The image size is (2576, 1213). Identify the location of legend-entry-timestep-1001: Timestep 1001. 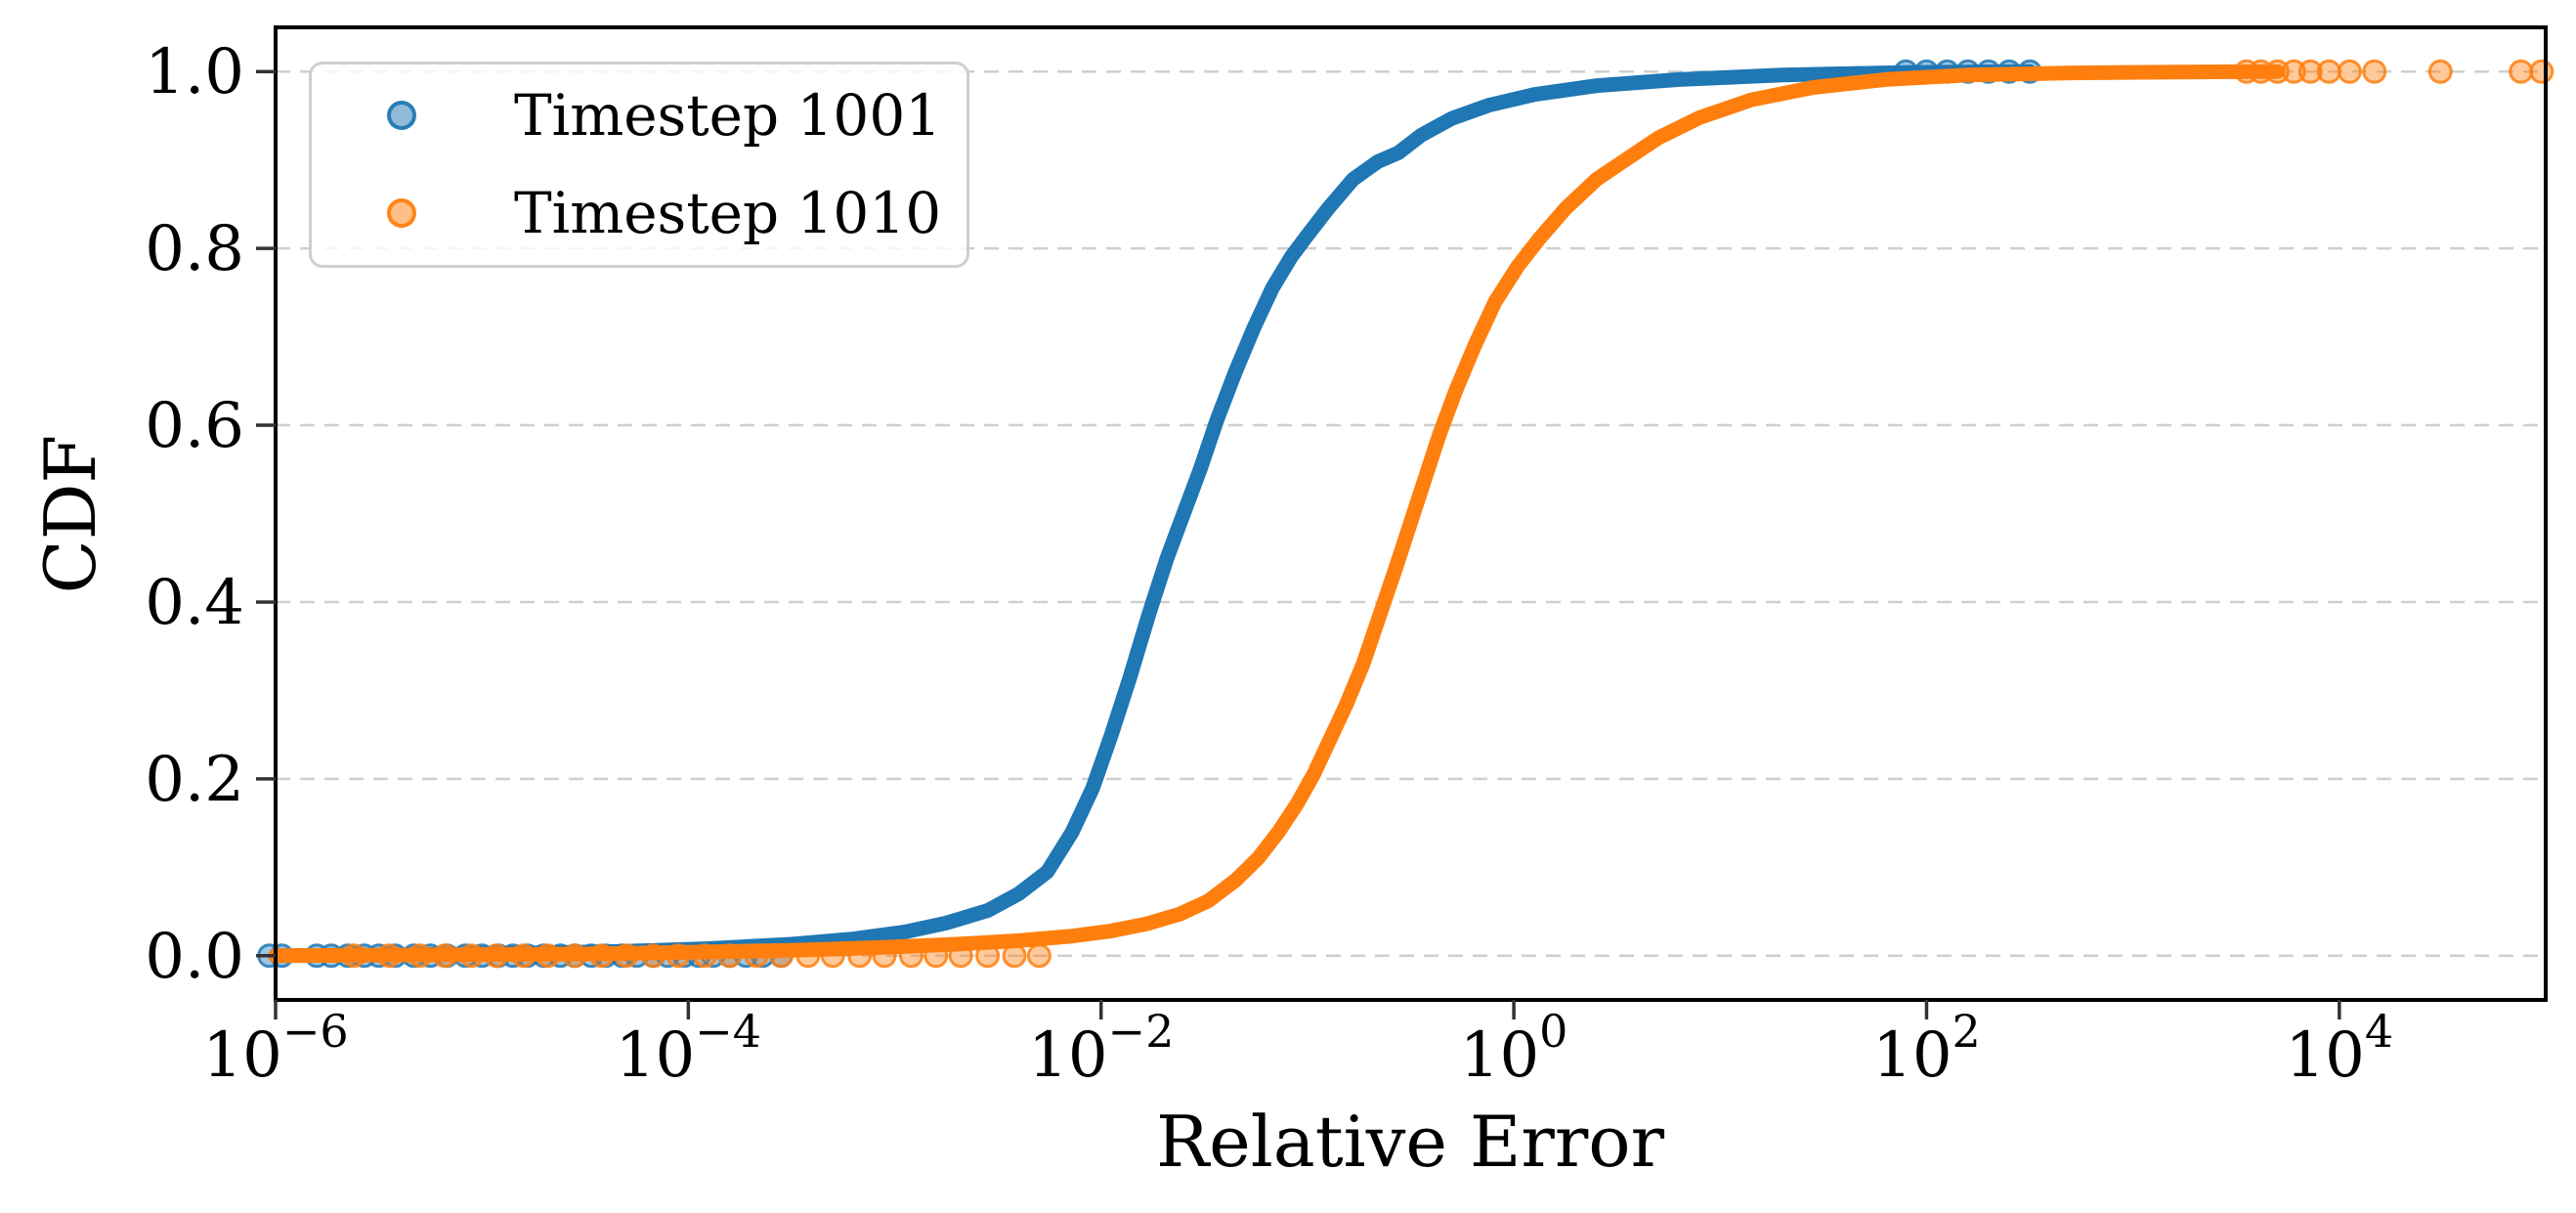
(639, 115).